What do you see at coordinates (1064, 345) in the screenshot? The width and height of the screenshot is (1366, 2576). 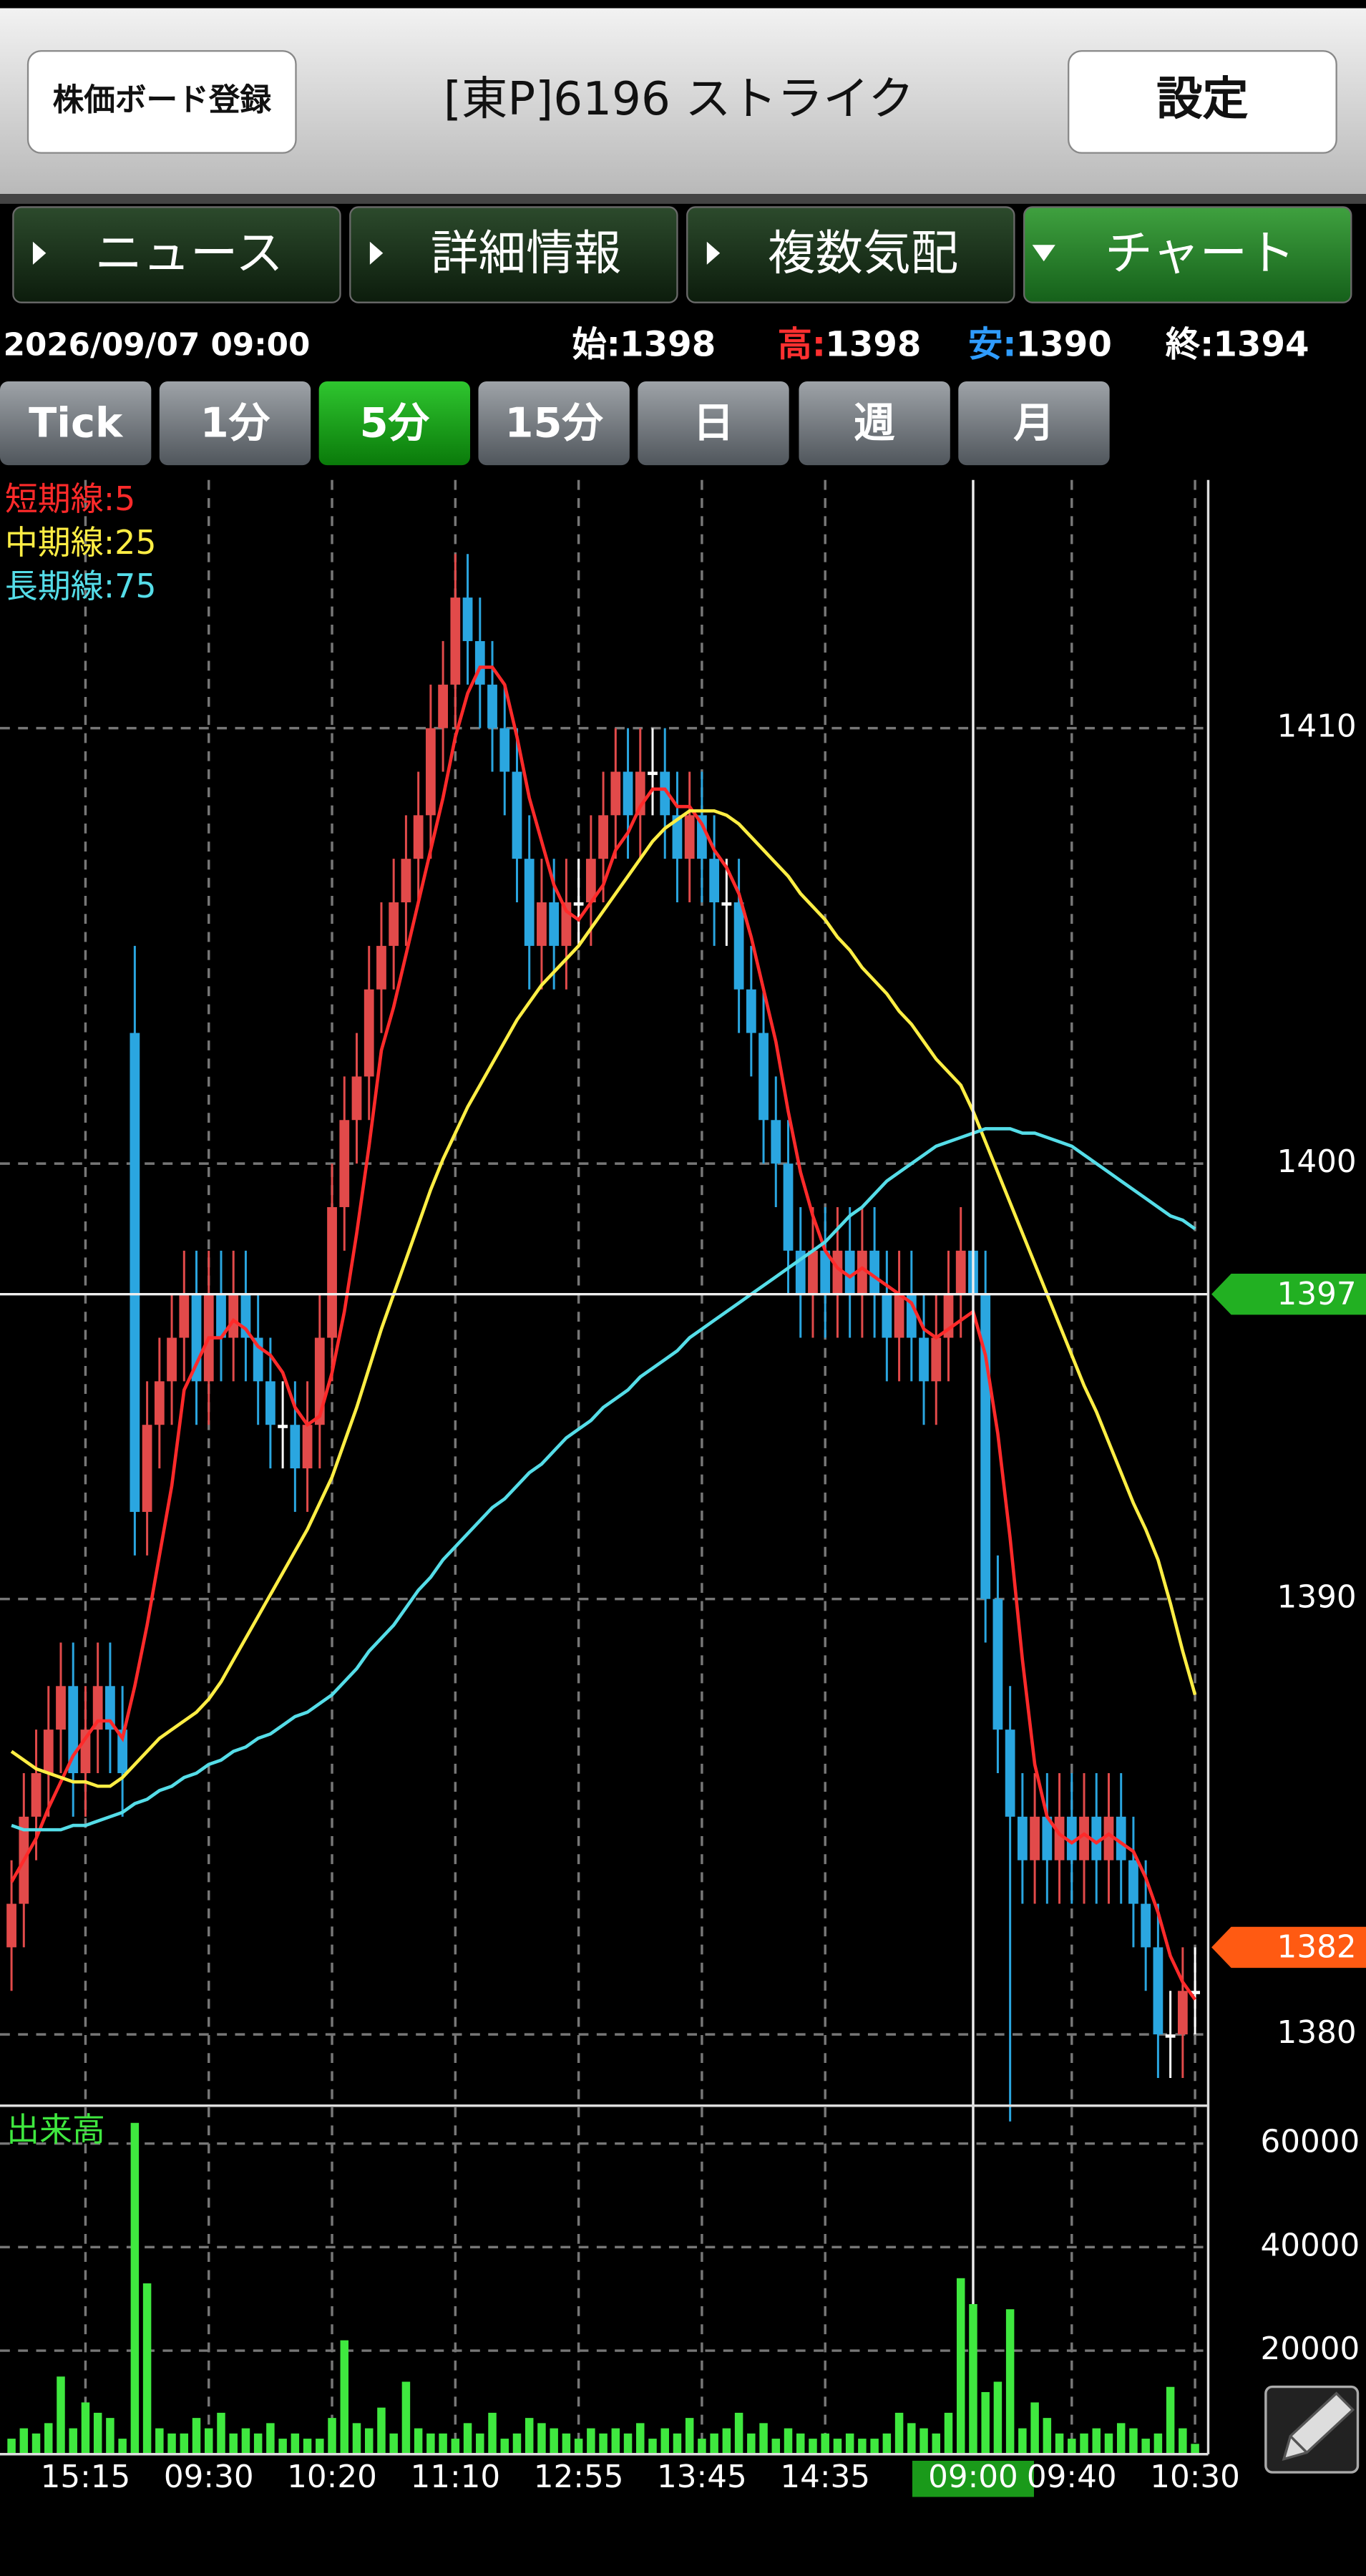 I see `low-value: 1390` at bounding box center [1064, 345].